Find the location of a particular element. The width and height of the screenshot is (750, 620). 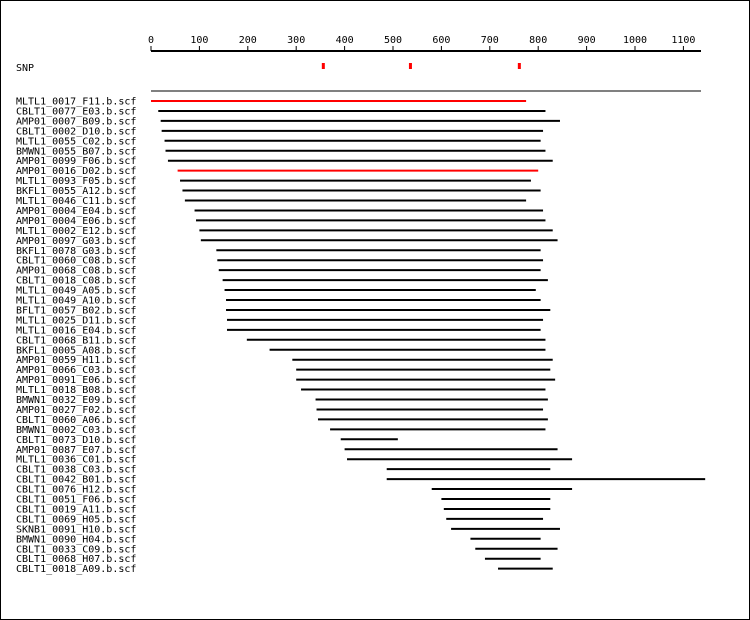

axis-ticks: 0 100 200 300 400 500 600 700 800 900 1000 1100 is located at coordinates (421, 43).